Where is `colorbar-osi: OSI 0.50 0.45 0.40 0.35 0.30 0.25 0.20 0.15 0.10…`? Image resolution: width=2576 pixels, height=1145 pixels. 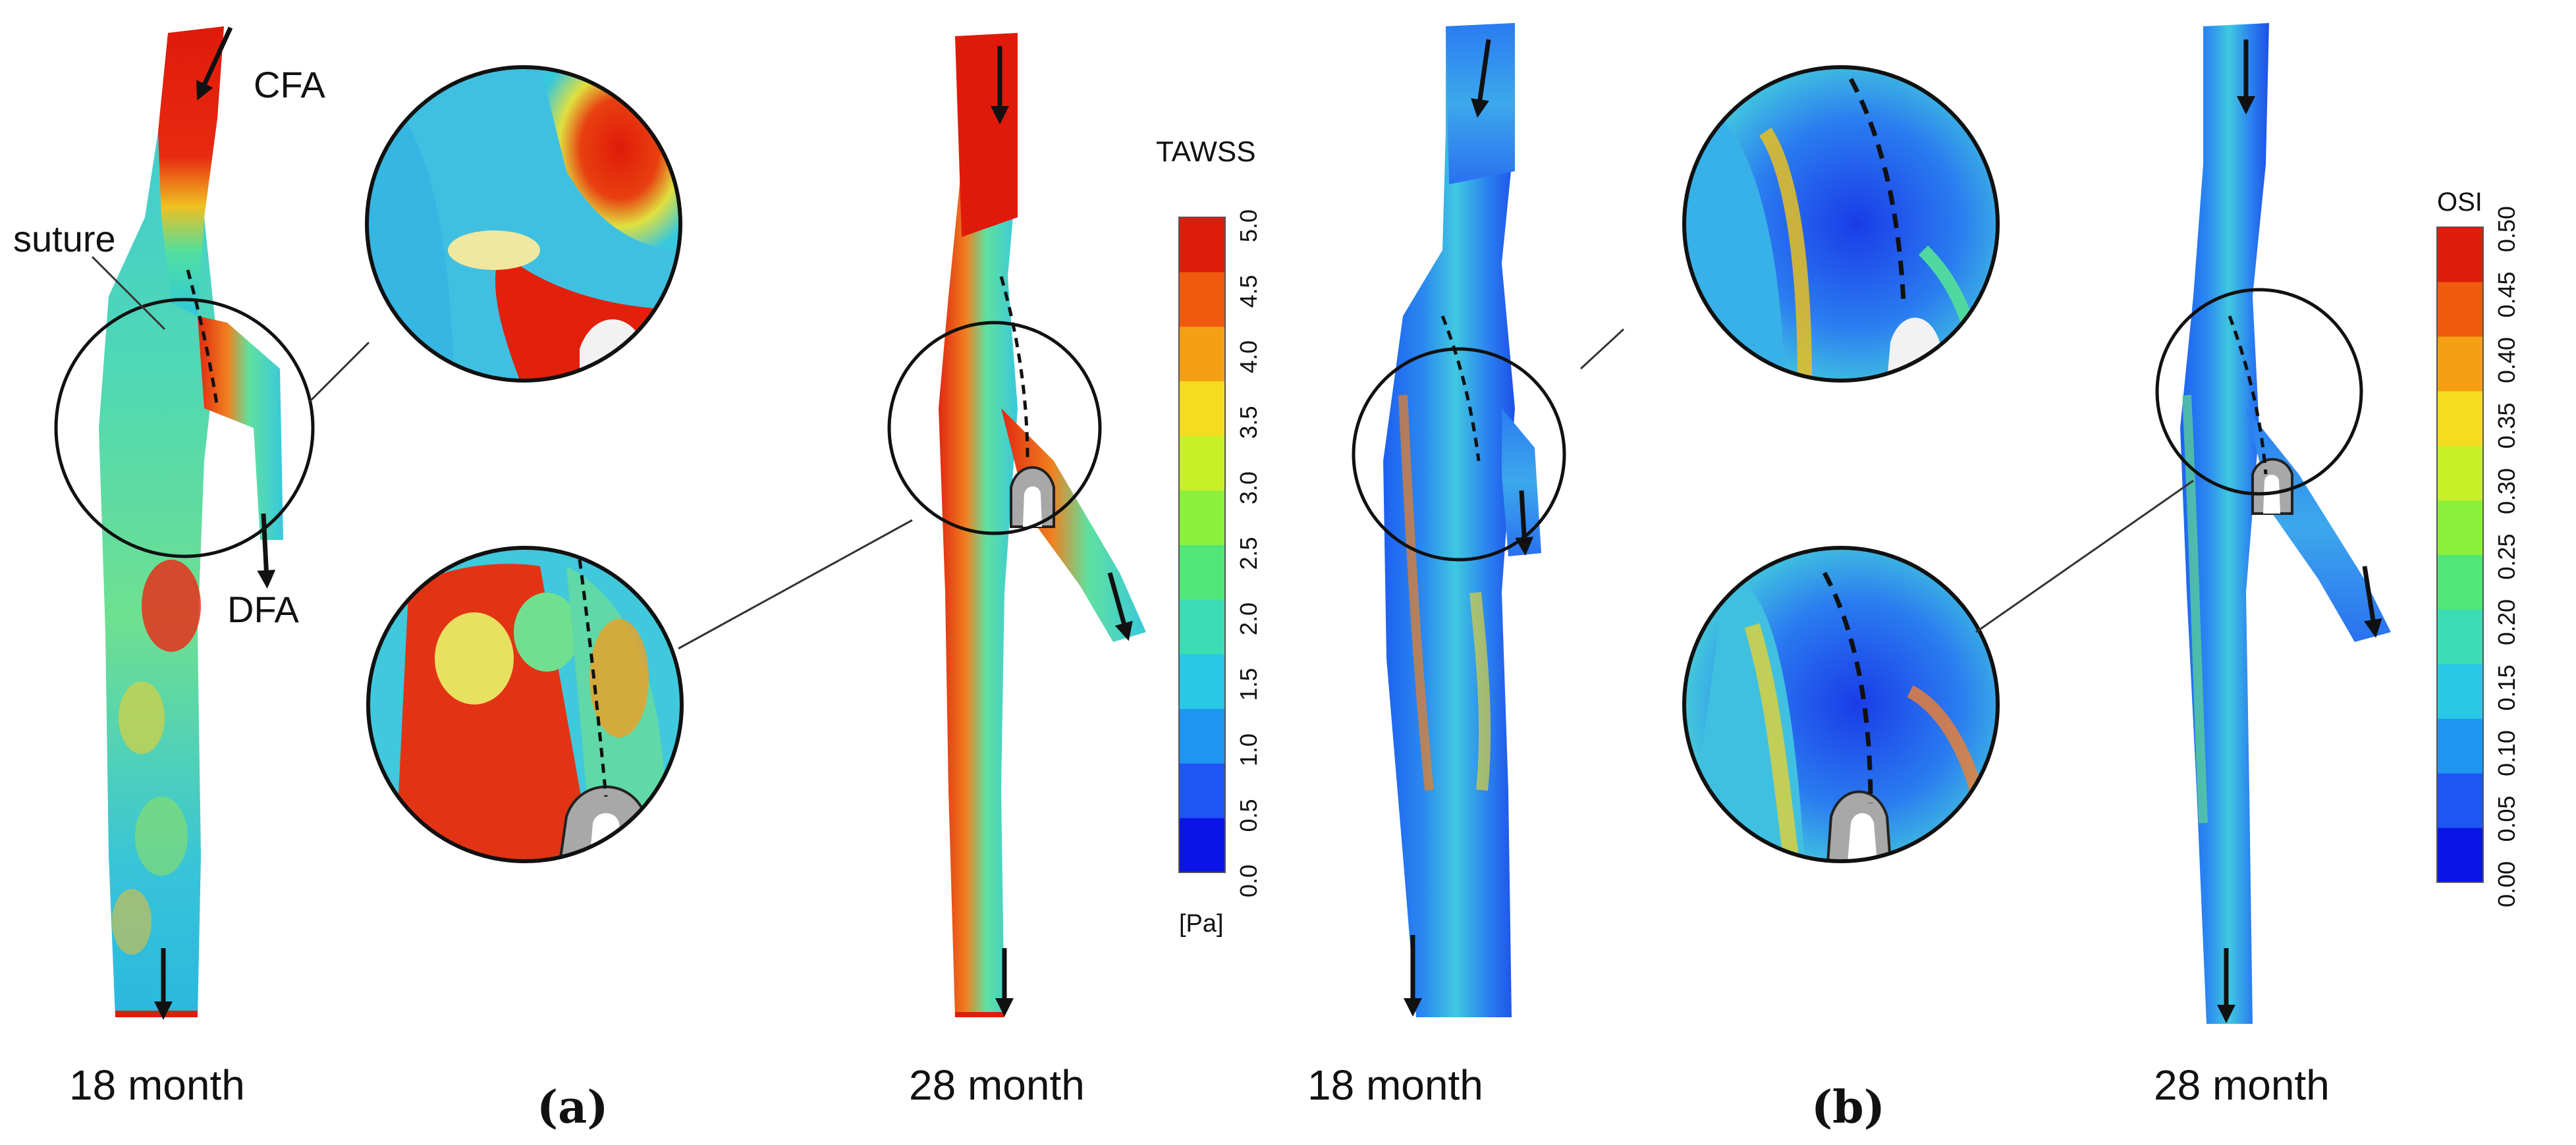
colorbar-osi: OSI 0.50 0.45 0.40 0.35 0.30 0.25 0.20 0.15 0.10… is located at coordinates (2478, 547).